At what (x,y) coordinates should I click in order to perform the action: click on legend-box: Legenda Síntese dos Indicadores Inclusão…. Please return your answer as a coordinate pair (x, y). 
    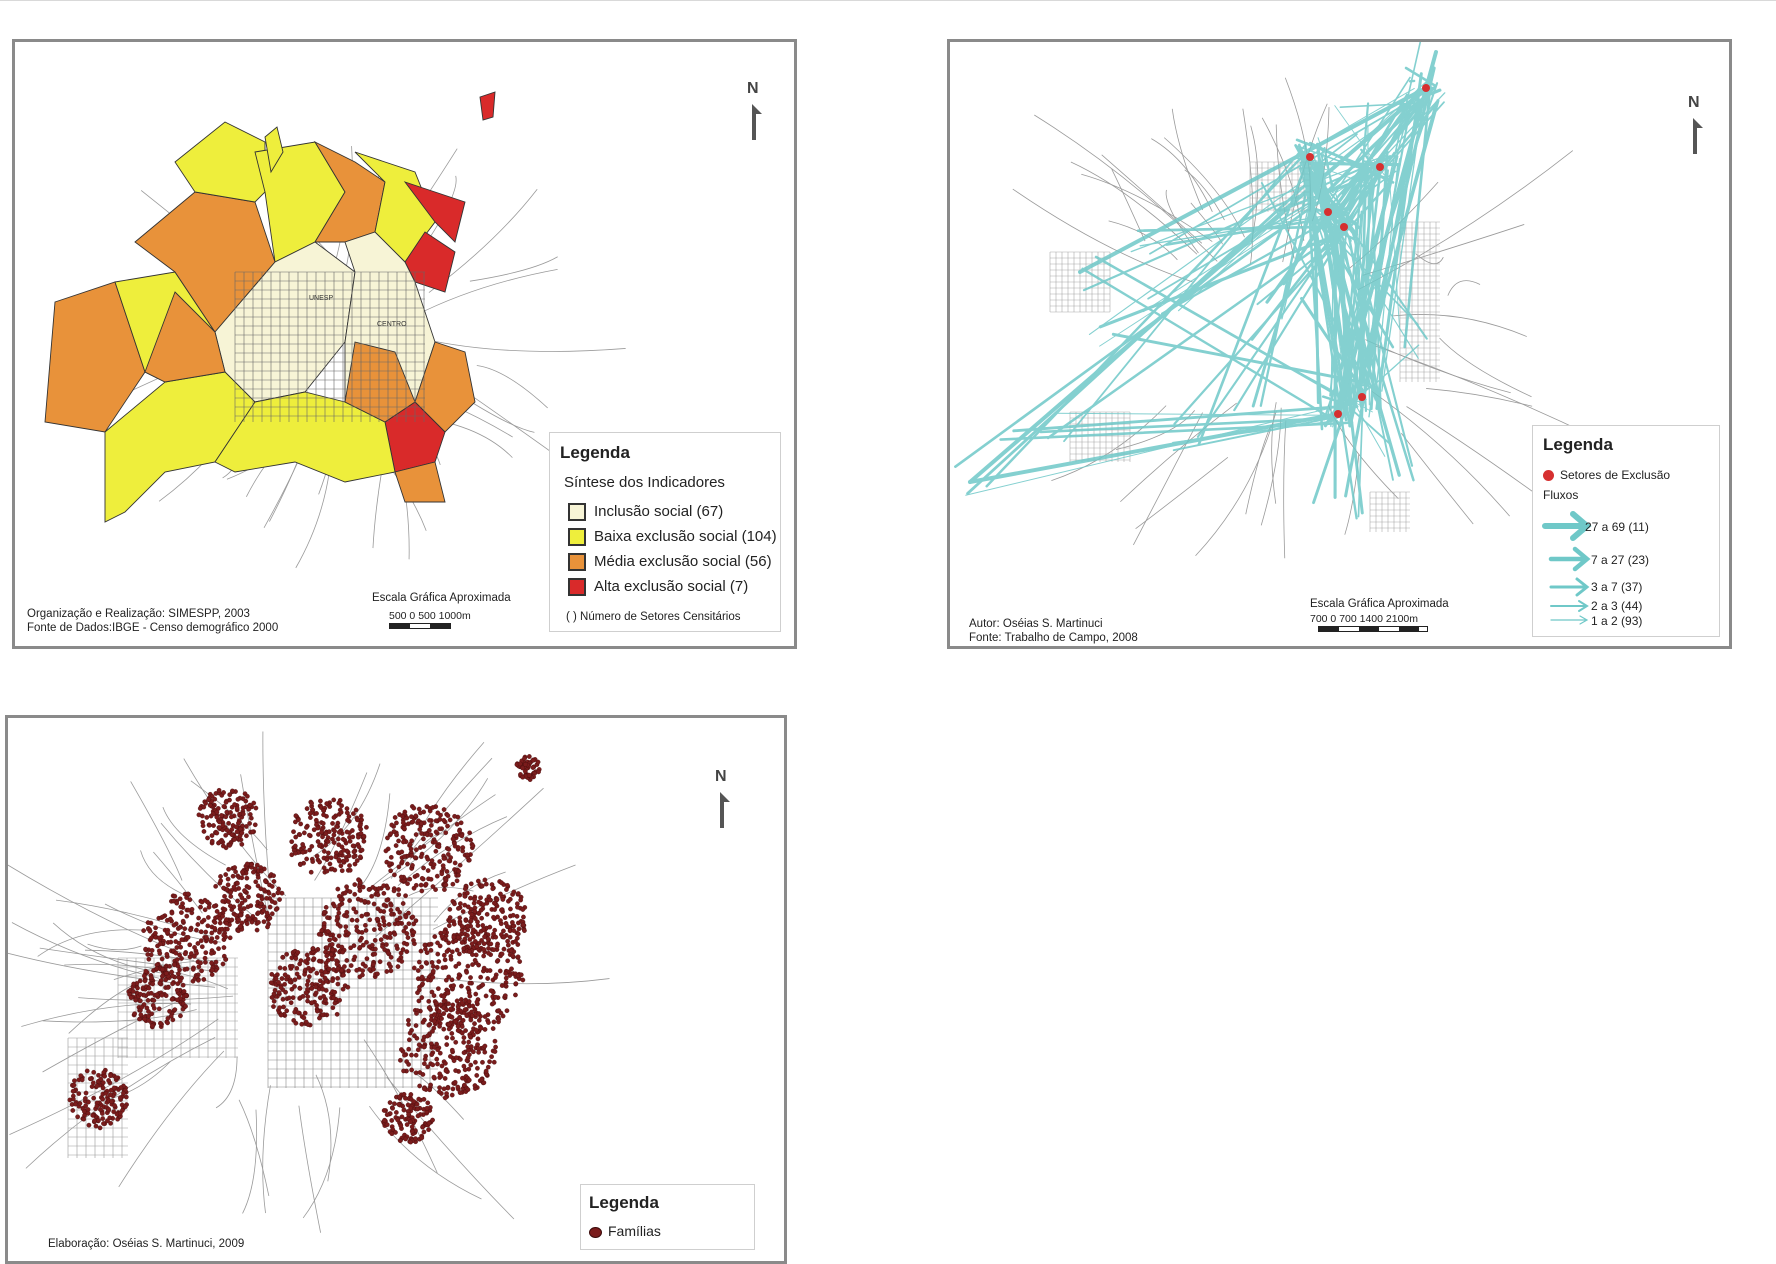
    Looking at the image, I should click on (665, 532).